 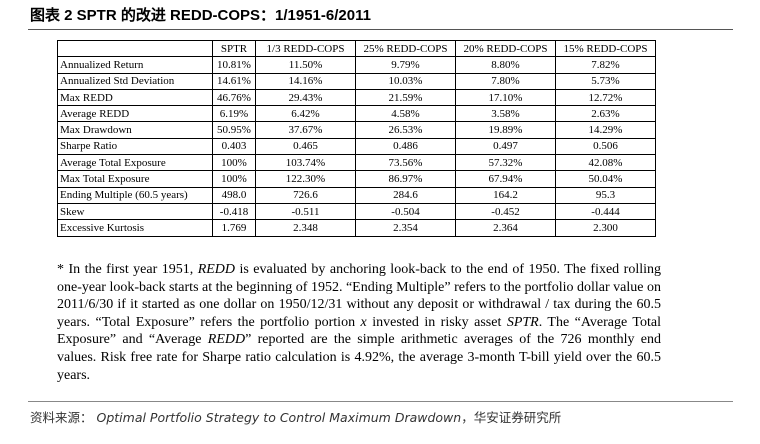 What do you see at coordinates (405, 130) in the screenshot?
I see `cell: 26.53%` at bounding box center [405, 130].